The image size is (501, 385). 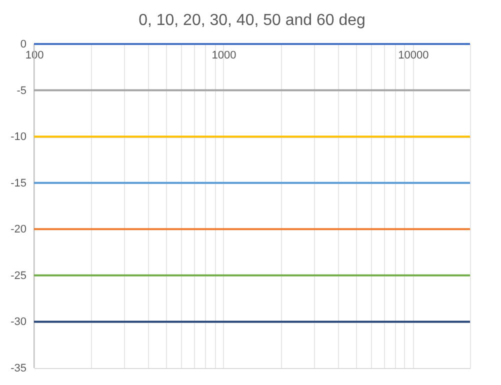 What do you see at coordinates (18, 183) in the screenshot?
I see `y-tick-label: -15` at bounding box center [18, 183].